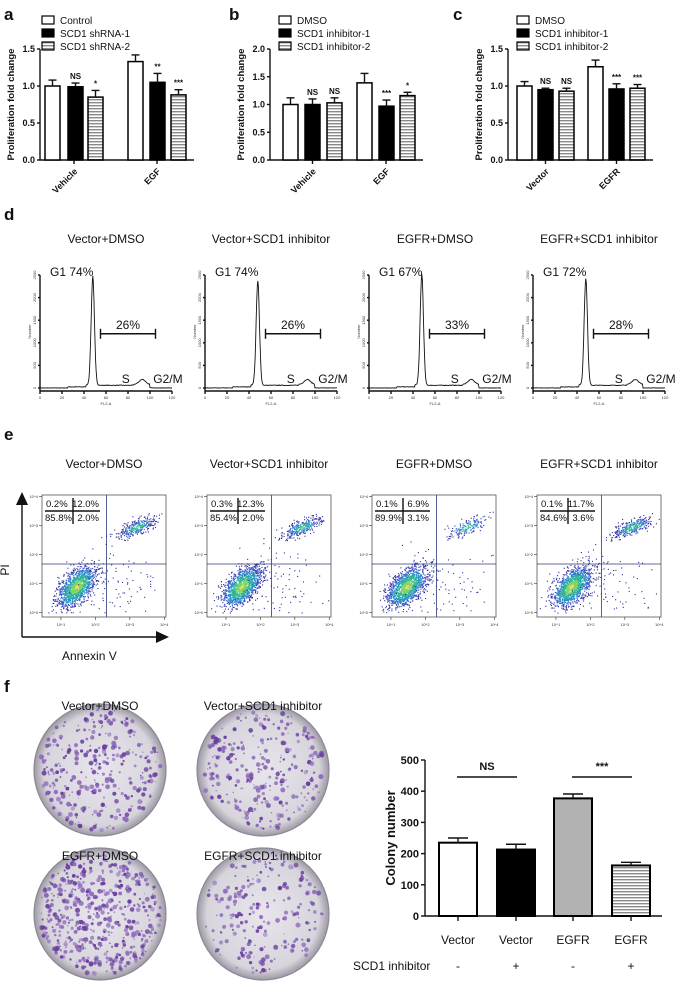 The width and height of the screenshot is (681, 992). What do you see at coordinates (258, 49) in the screenshot?
I see `y-tick-label: 2.0` at bounding box center [258, 49].